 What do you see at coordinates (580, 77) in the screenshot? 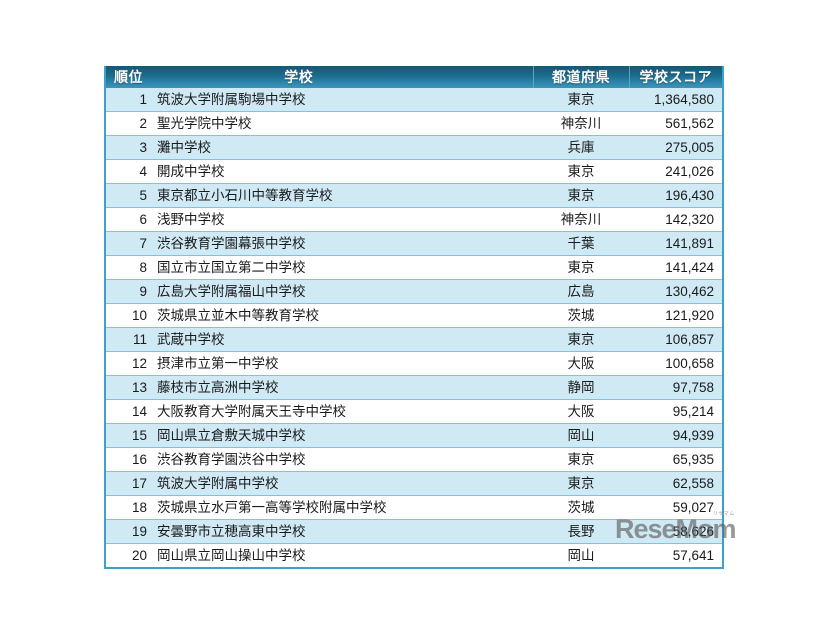
I see `column-header-prefecture: 都道府県` at bounding box center [580, 77].